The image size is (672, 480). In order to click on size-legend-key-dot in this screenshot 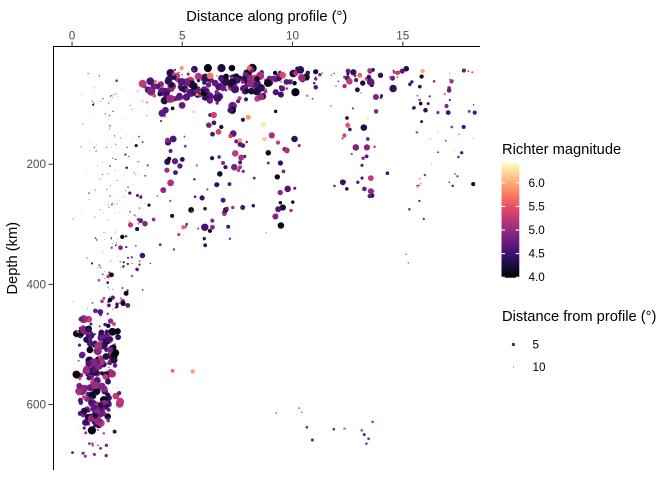, I will do `click(513, 344)`.